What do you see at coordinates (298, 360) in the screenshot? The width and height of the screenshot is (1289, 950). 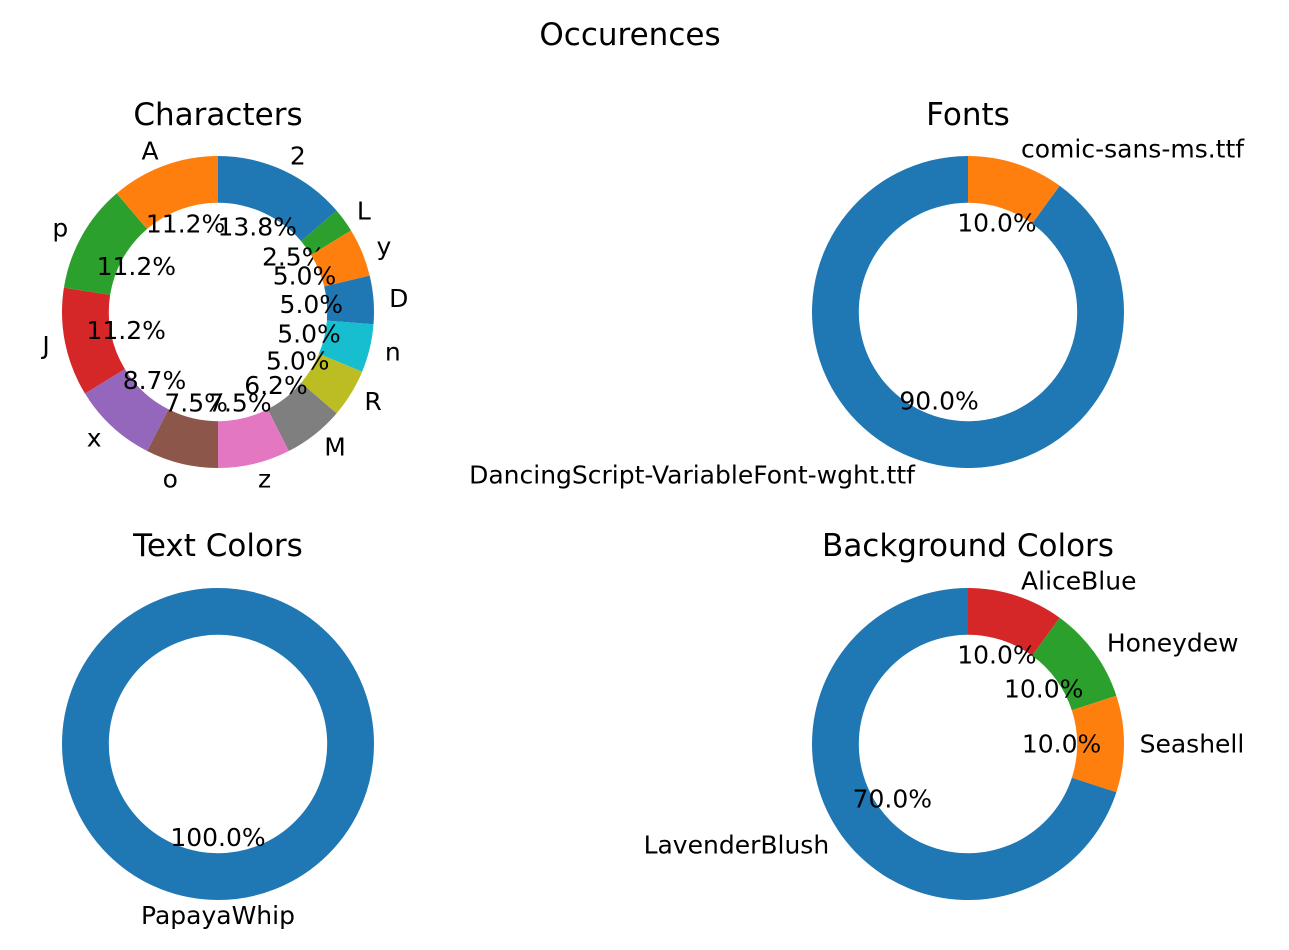 I see `chart-characters-percent-r-5: 5.0%` at bounding box center [298, 360].